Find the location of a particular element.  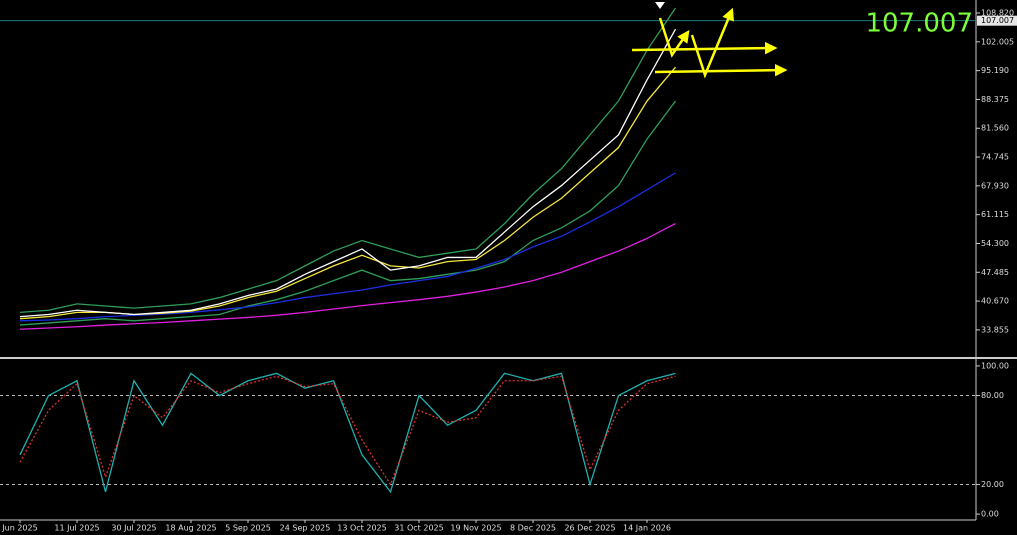

y-tick-label: 33.855 is located at coordinates (995, 329).